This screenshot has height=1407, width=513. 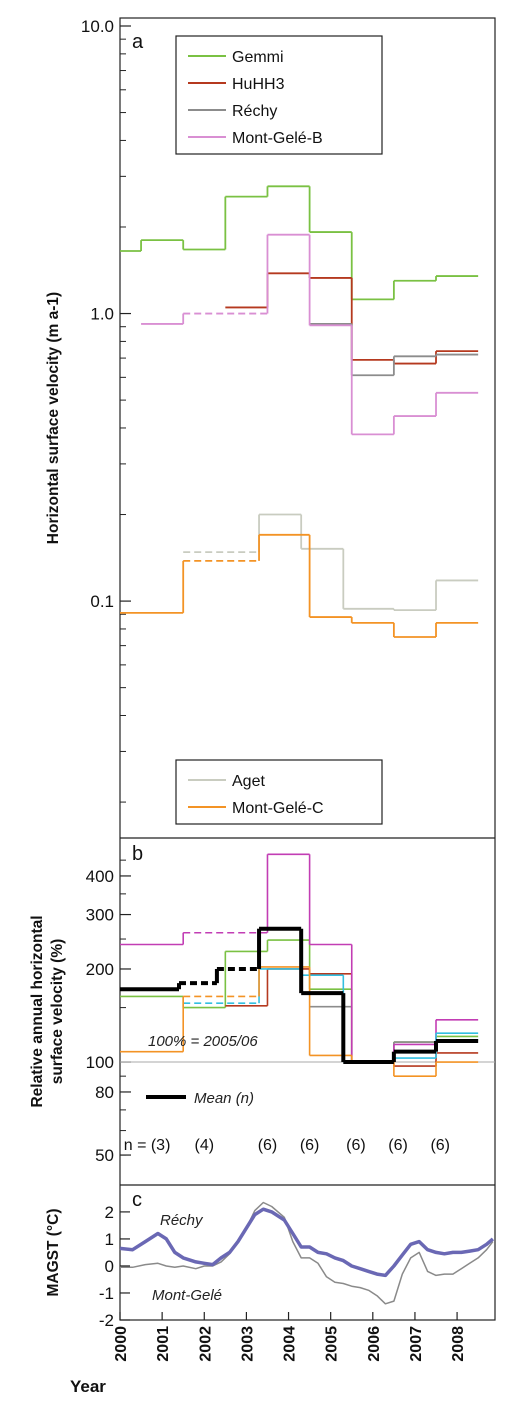 What do you see at coordinates (106, 1320) in the screenshot?
I see `c-ytick-label: -2` at bounding box center [106, 1320].